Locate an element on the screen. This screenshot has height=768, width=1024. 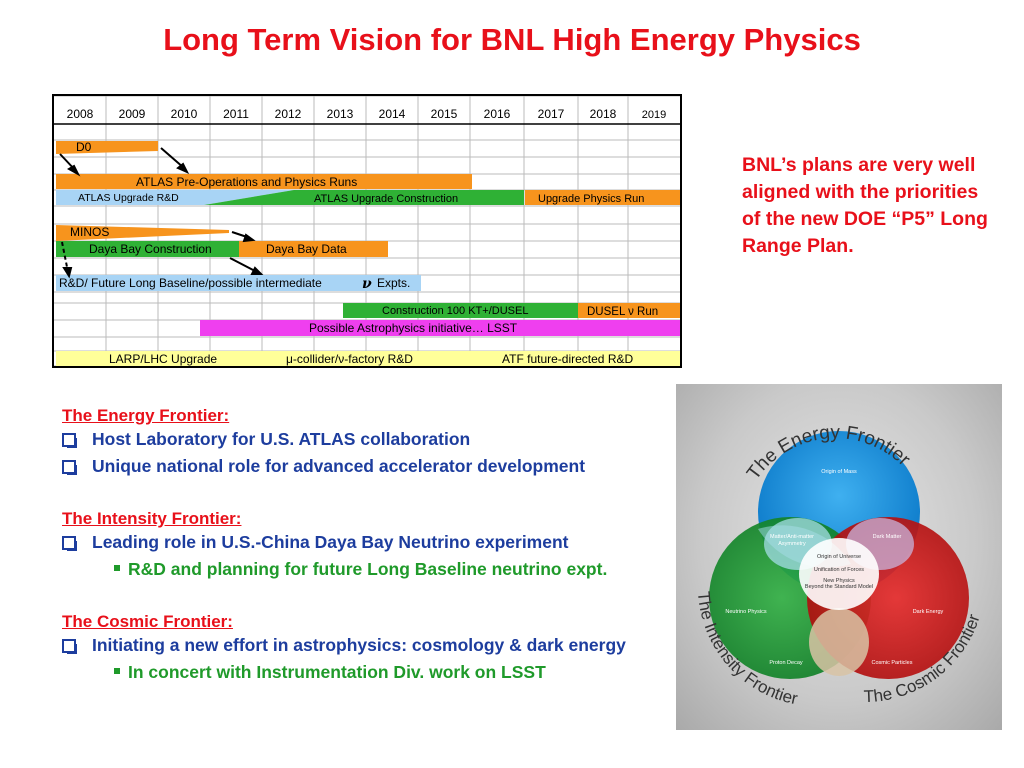
origin-universe-label: Origin of Universe is located at coordinates (839, 557).